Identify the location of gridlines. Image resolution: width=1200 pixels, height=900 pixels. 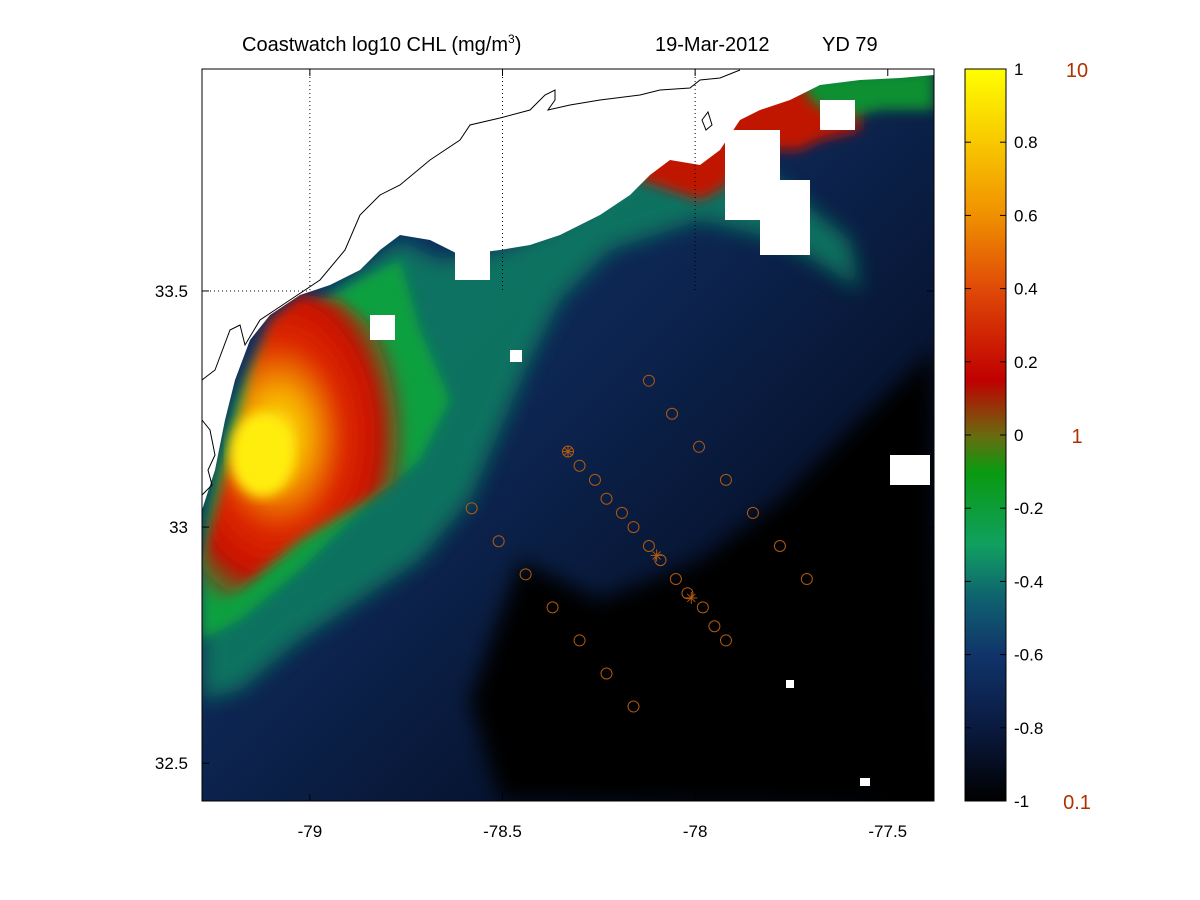
(449, 180).